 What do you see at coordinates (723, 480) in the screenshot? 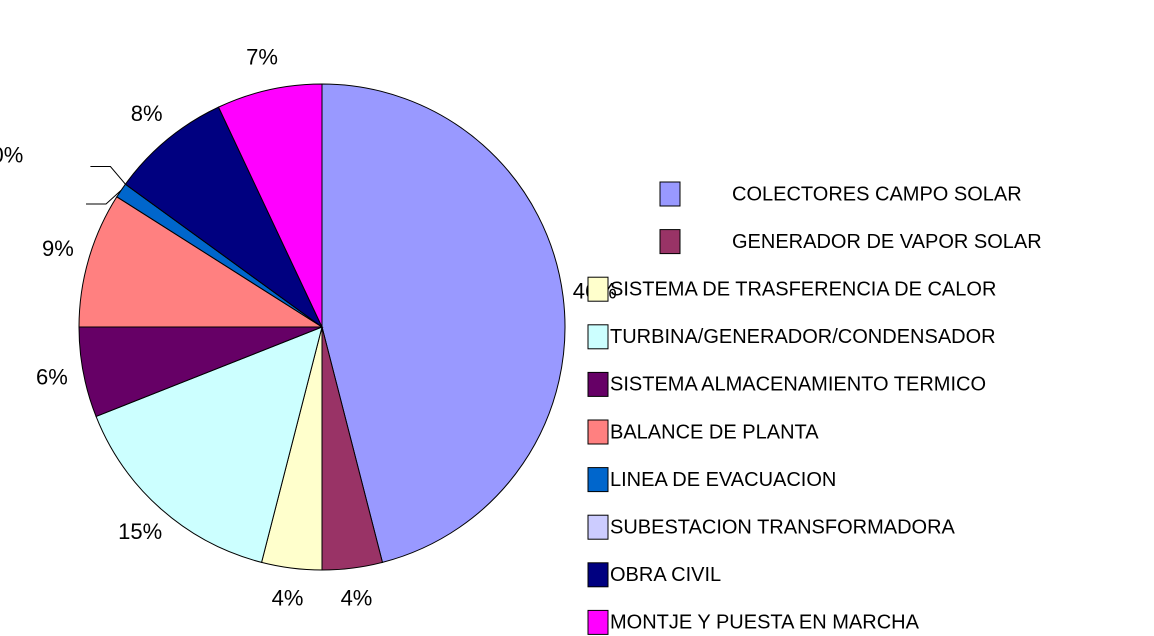
I see `legend-label: LINEA DE EVACUACION` at bounding box center [723, 480].